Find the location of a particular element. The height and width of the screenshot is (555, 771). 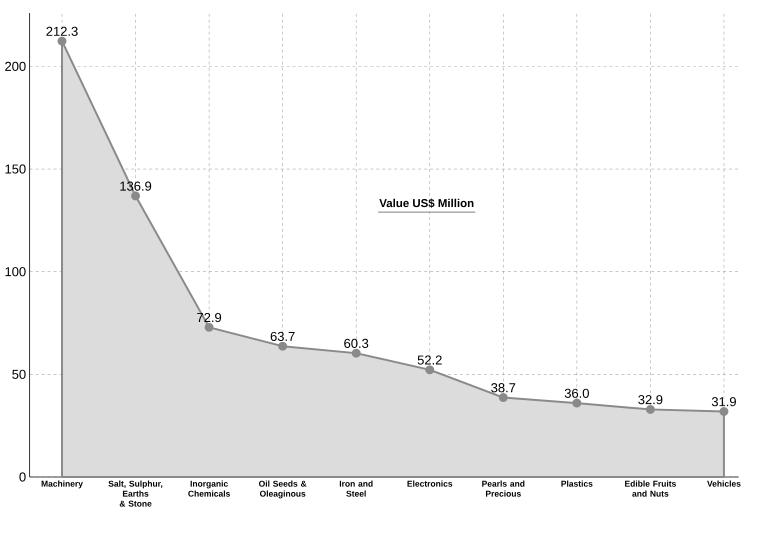

y-tick-label: 50 is located at coordinates (19, 374).